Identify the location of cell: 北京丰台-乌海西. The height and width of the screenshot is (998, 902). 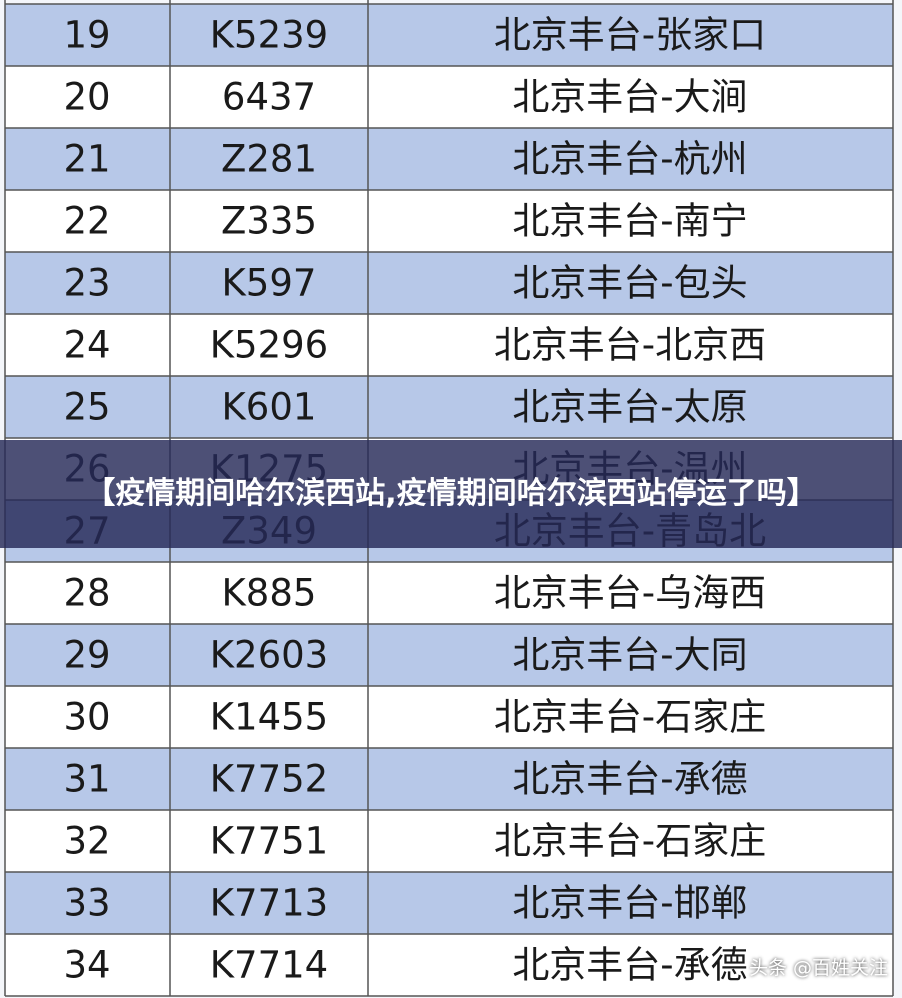
(630, 593).